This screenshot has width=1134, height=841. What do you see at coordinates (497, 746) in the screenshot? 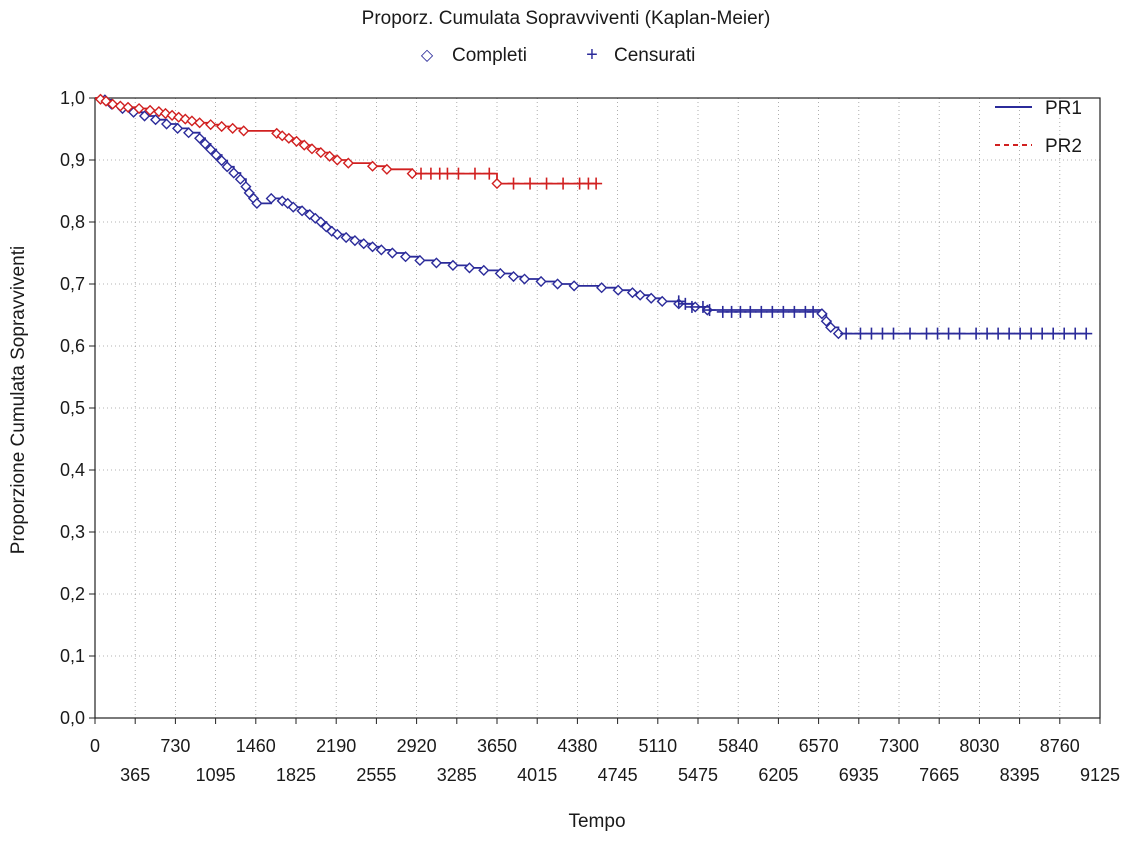
I see `x-tick-label: 3650` at bounding box center [497, 746].